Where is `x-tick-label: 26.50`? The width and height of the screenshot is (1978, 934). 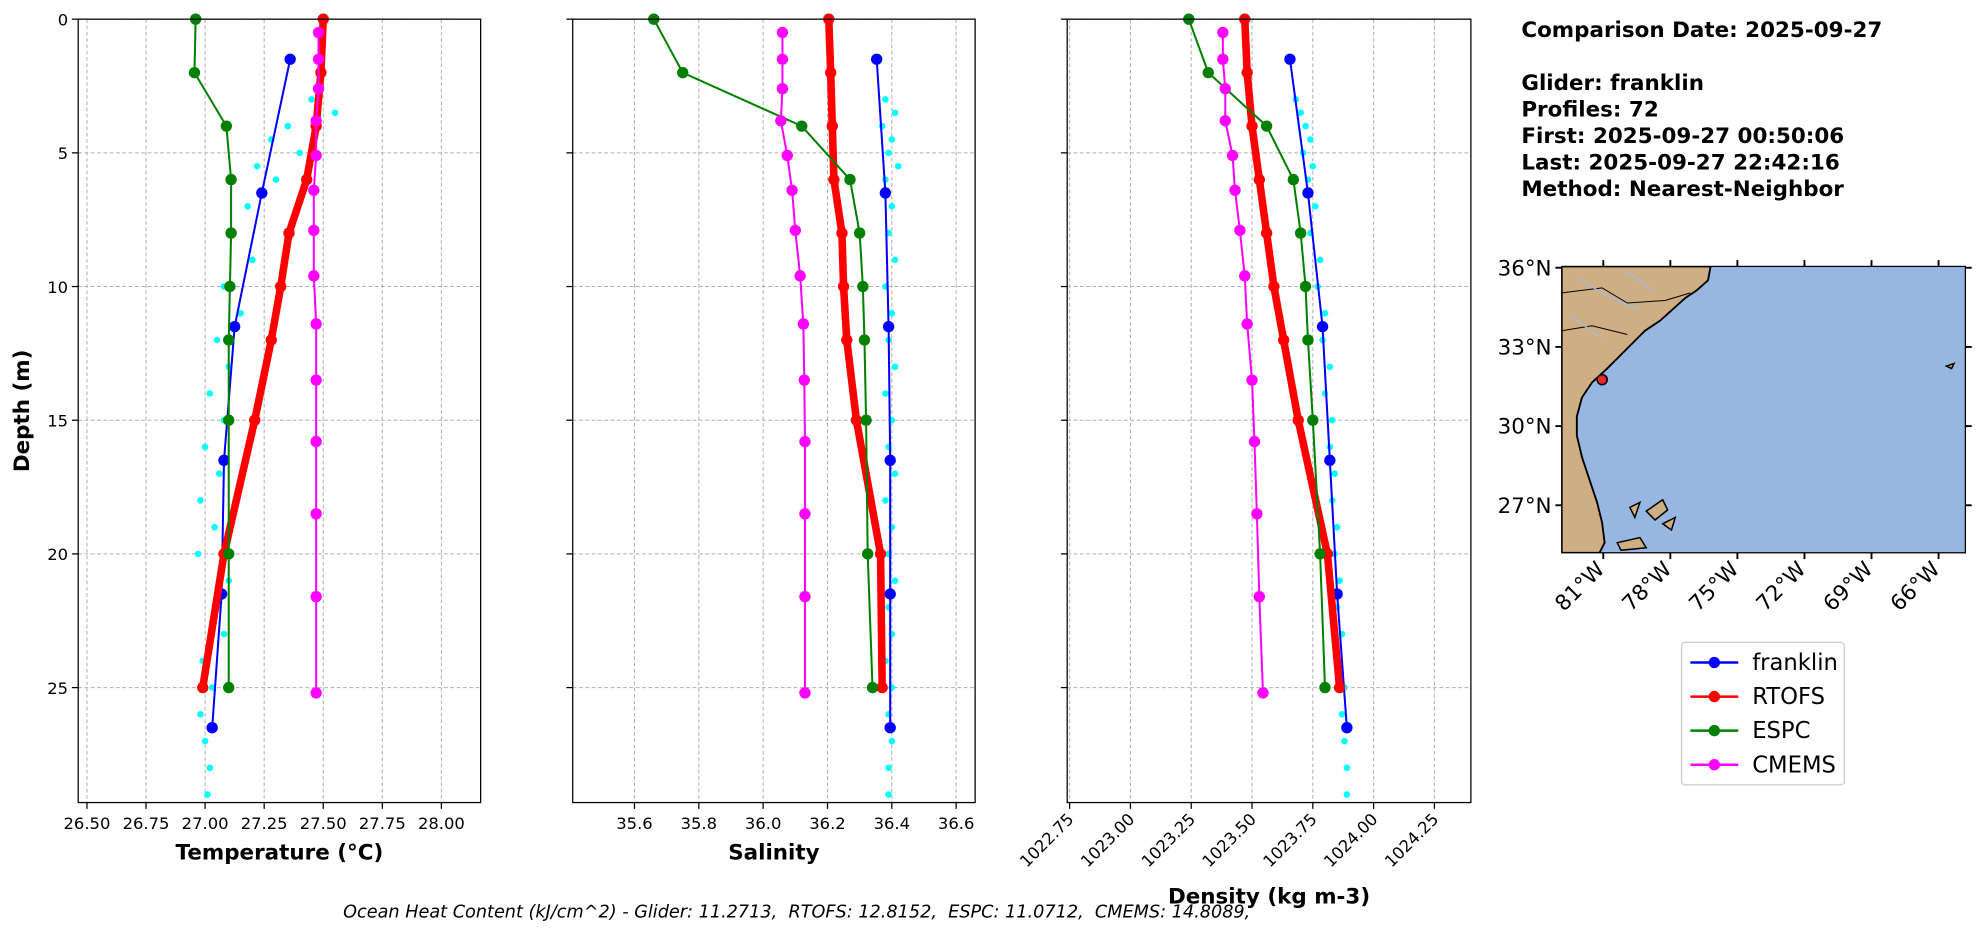
x-tick-label: 26.50 is located at coordinates (87, 823).